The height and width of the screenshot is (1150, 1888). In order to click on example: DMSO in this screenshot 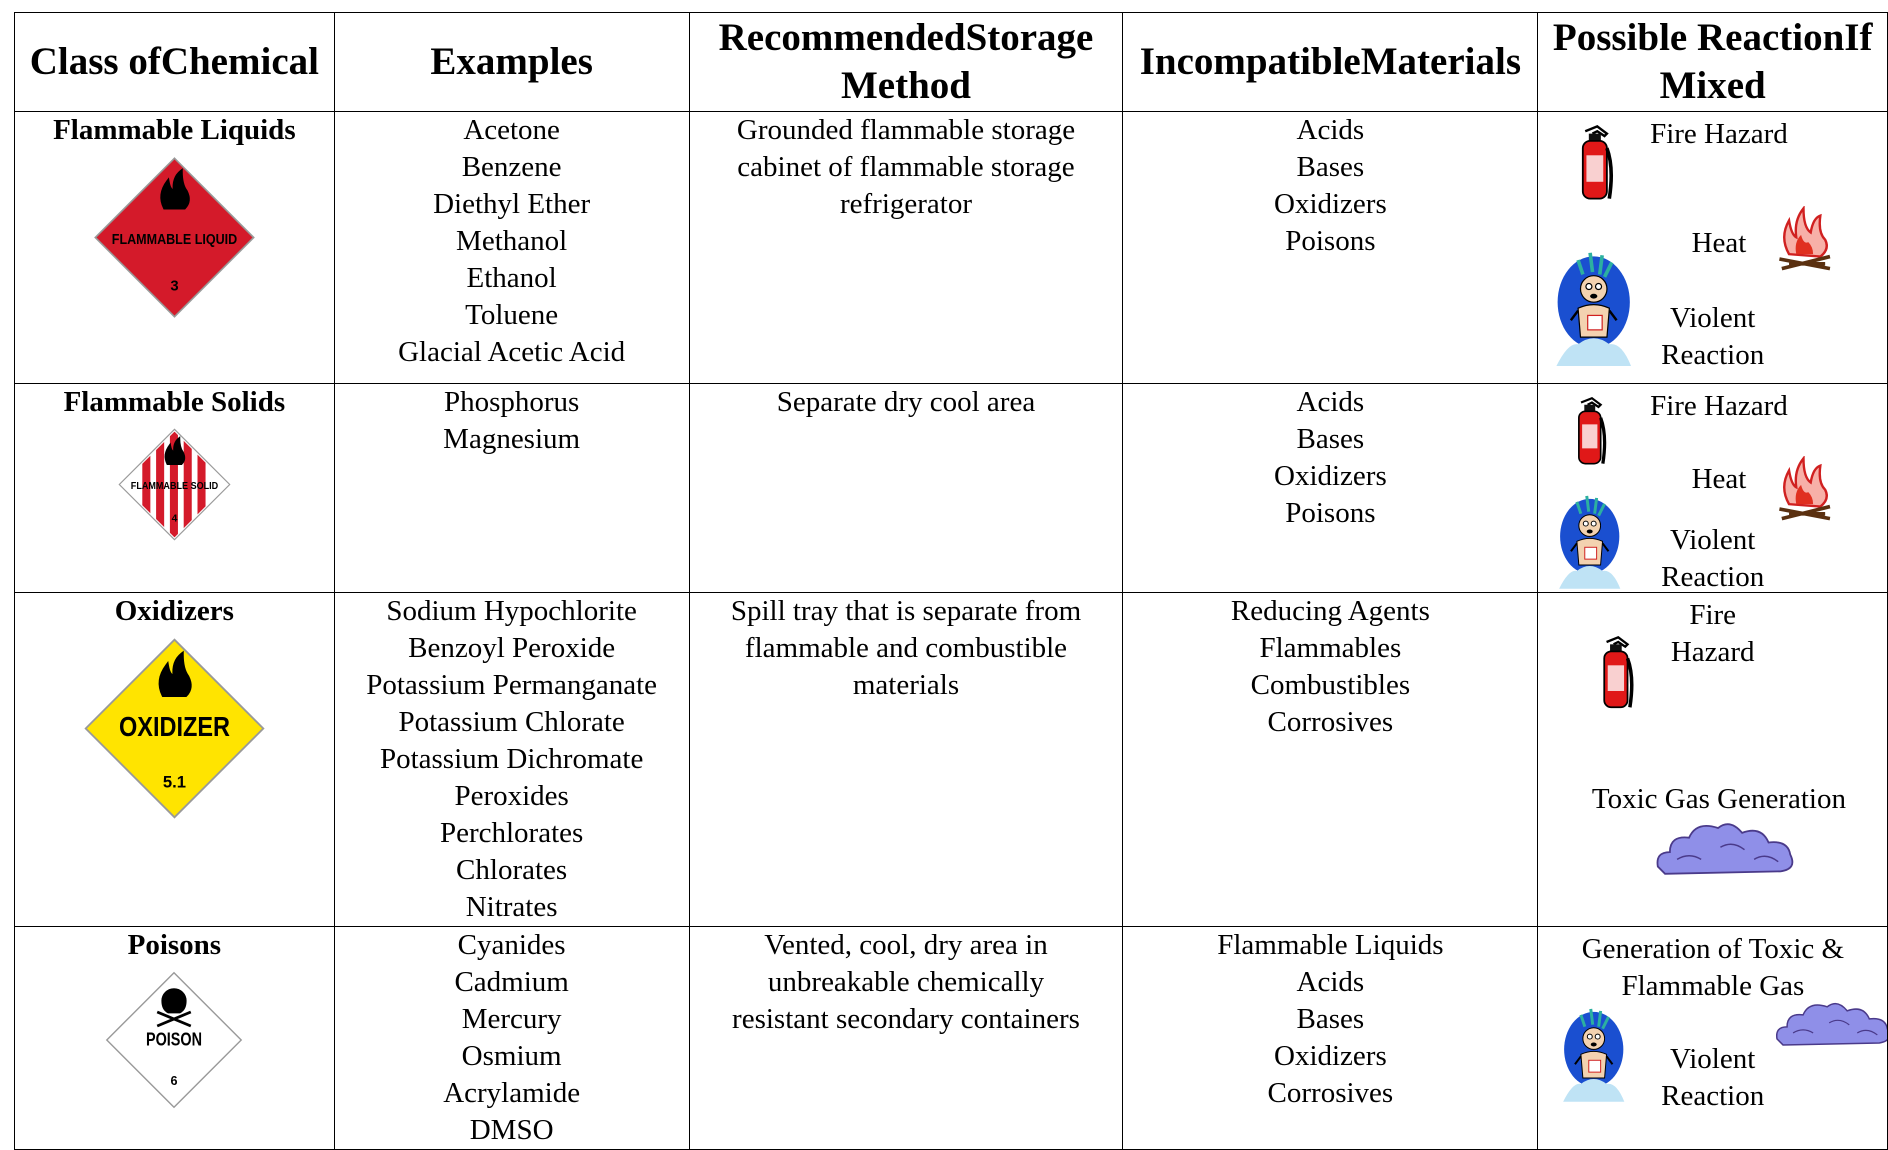, I will do `click(511, 1130)`.